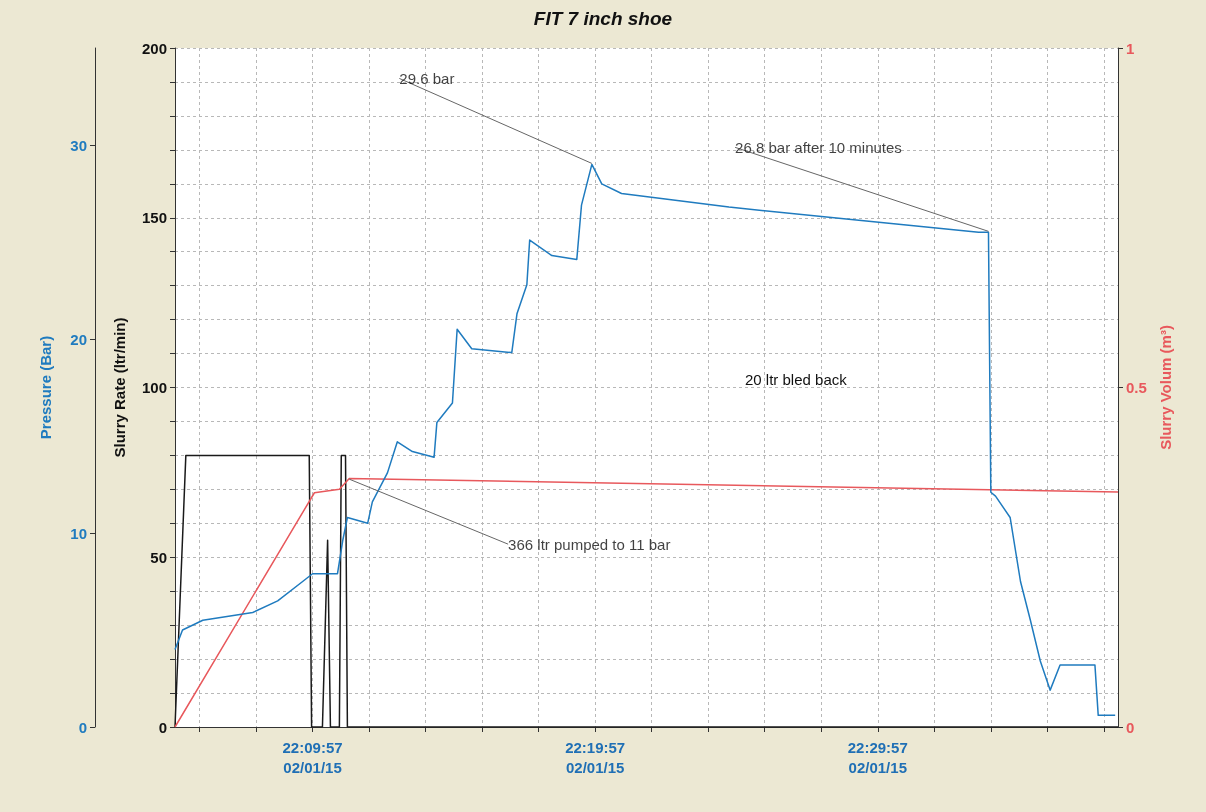 The height and width of the screenshot is (812, 1206). I want to click on y-tick-label: 100, so click(154, 387).